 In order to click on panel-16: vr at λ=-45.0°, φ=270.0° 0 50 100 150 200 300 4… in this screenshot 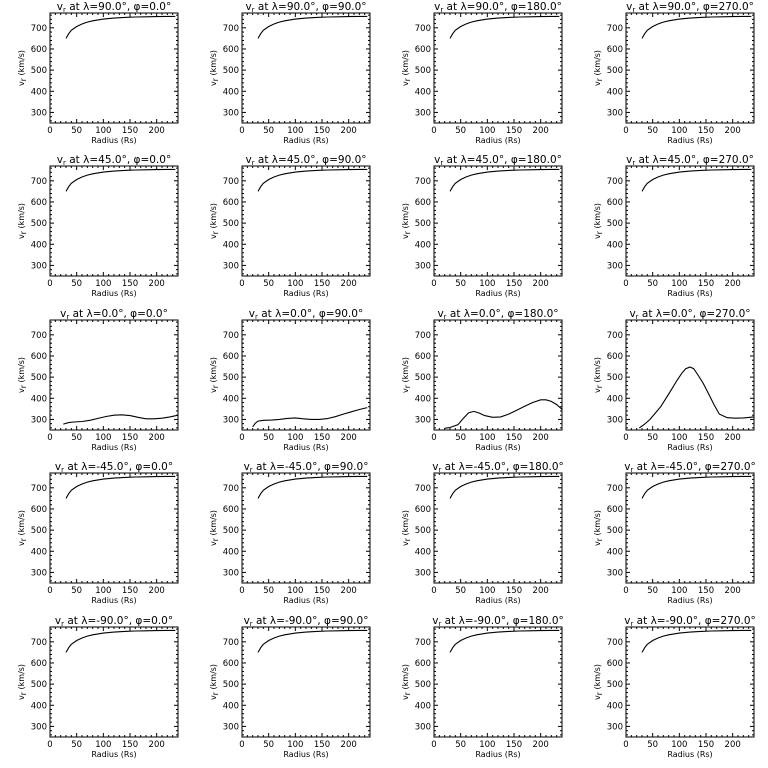, I will do `click(674, 533)`.